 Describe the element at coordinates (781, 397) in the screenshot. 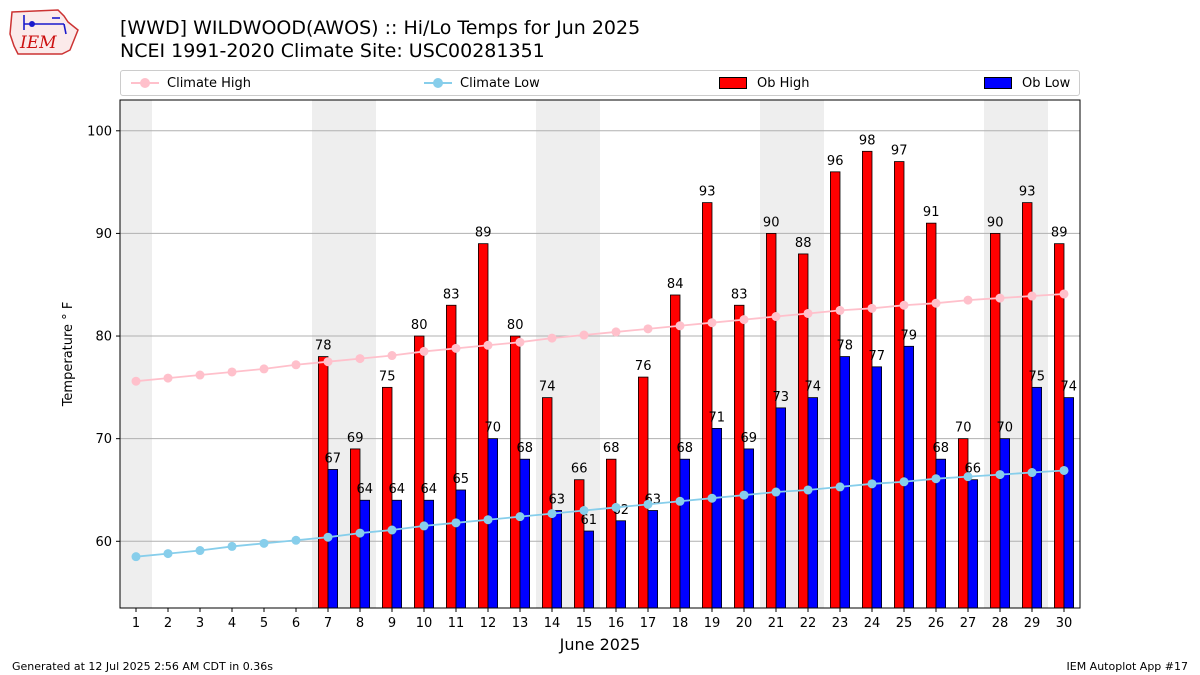

I see `ob-low-label: 73` at that location.